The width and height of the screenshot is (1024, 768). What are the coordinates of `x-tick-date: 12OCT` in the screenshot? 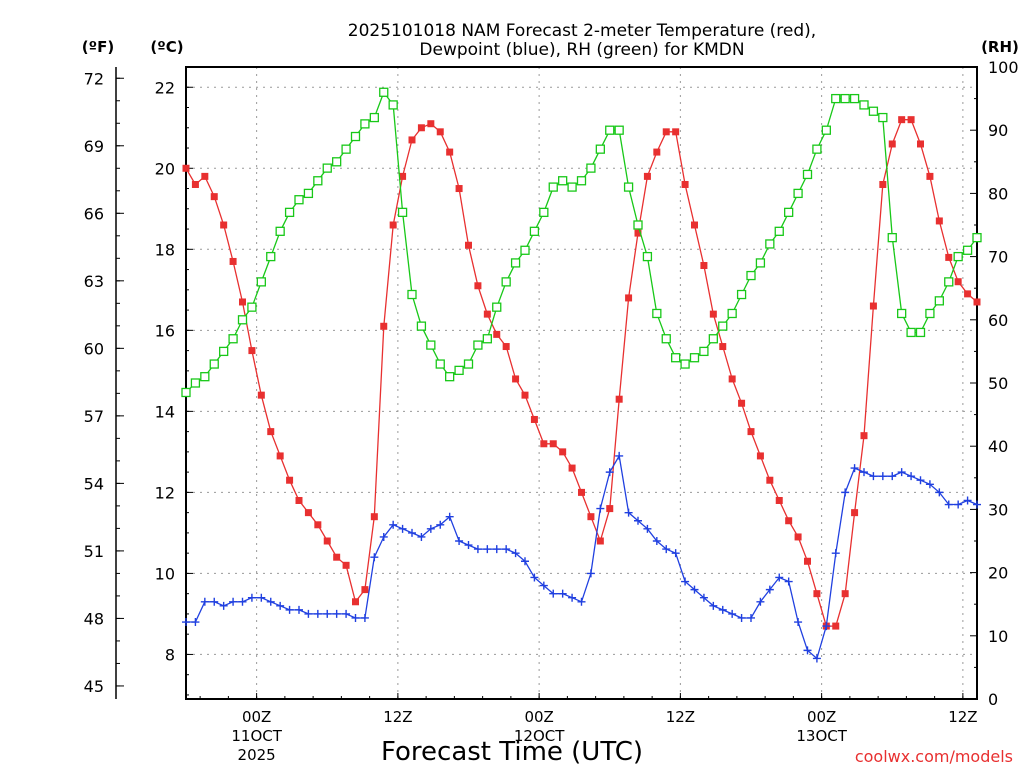 It's located at (539, 736).